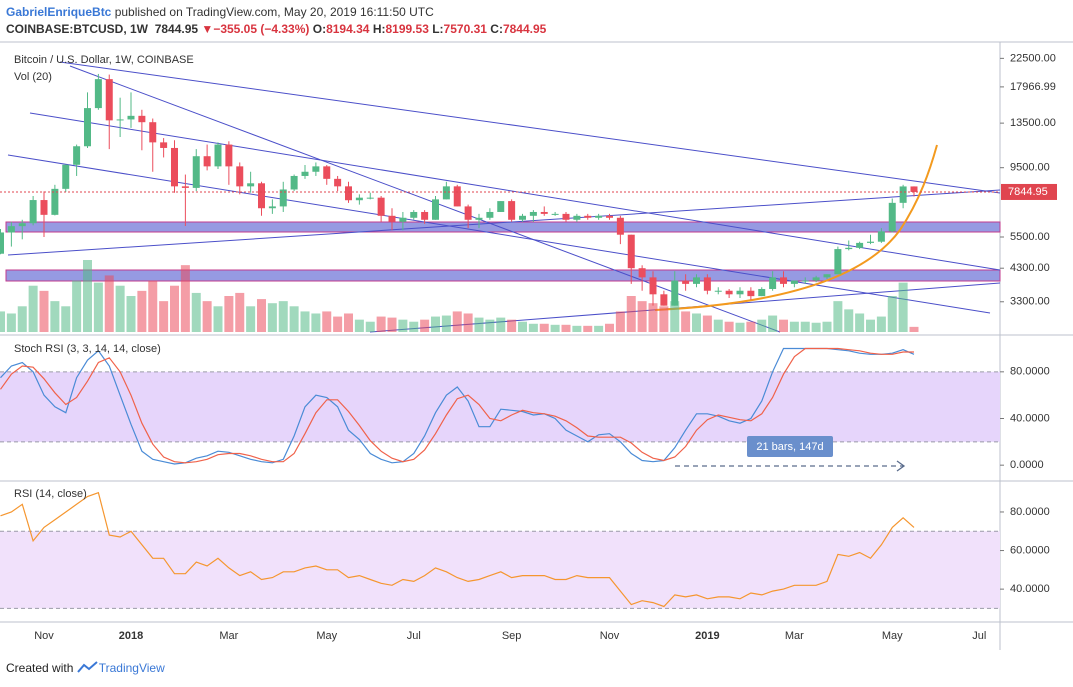 The height and width of the screenshot is (687, 1073). Describe the element at coordinates (50, 494) in the screenshot. I see `pane-title: RSI (14, close)` at that location.